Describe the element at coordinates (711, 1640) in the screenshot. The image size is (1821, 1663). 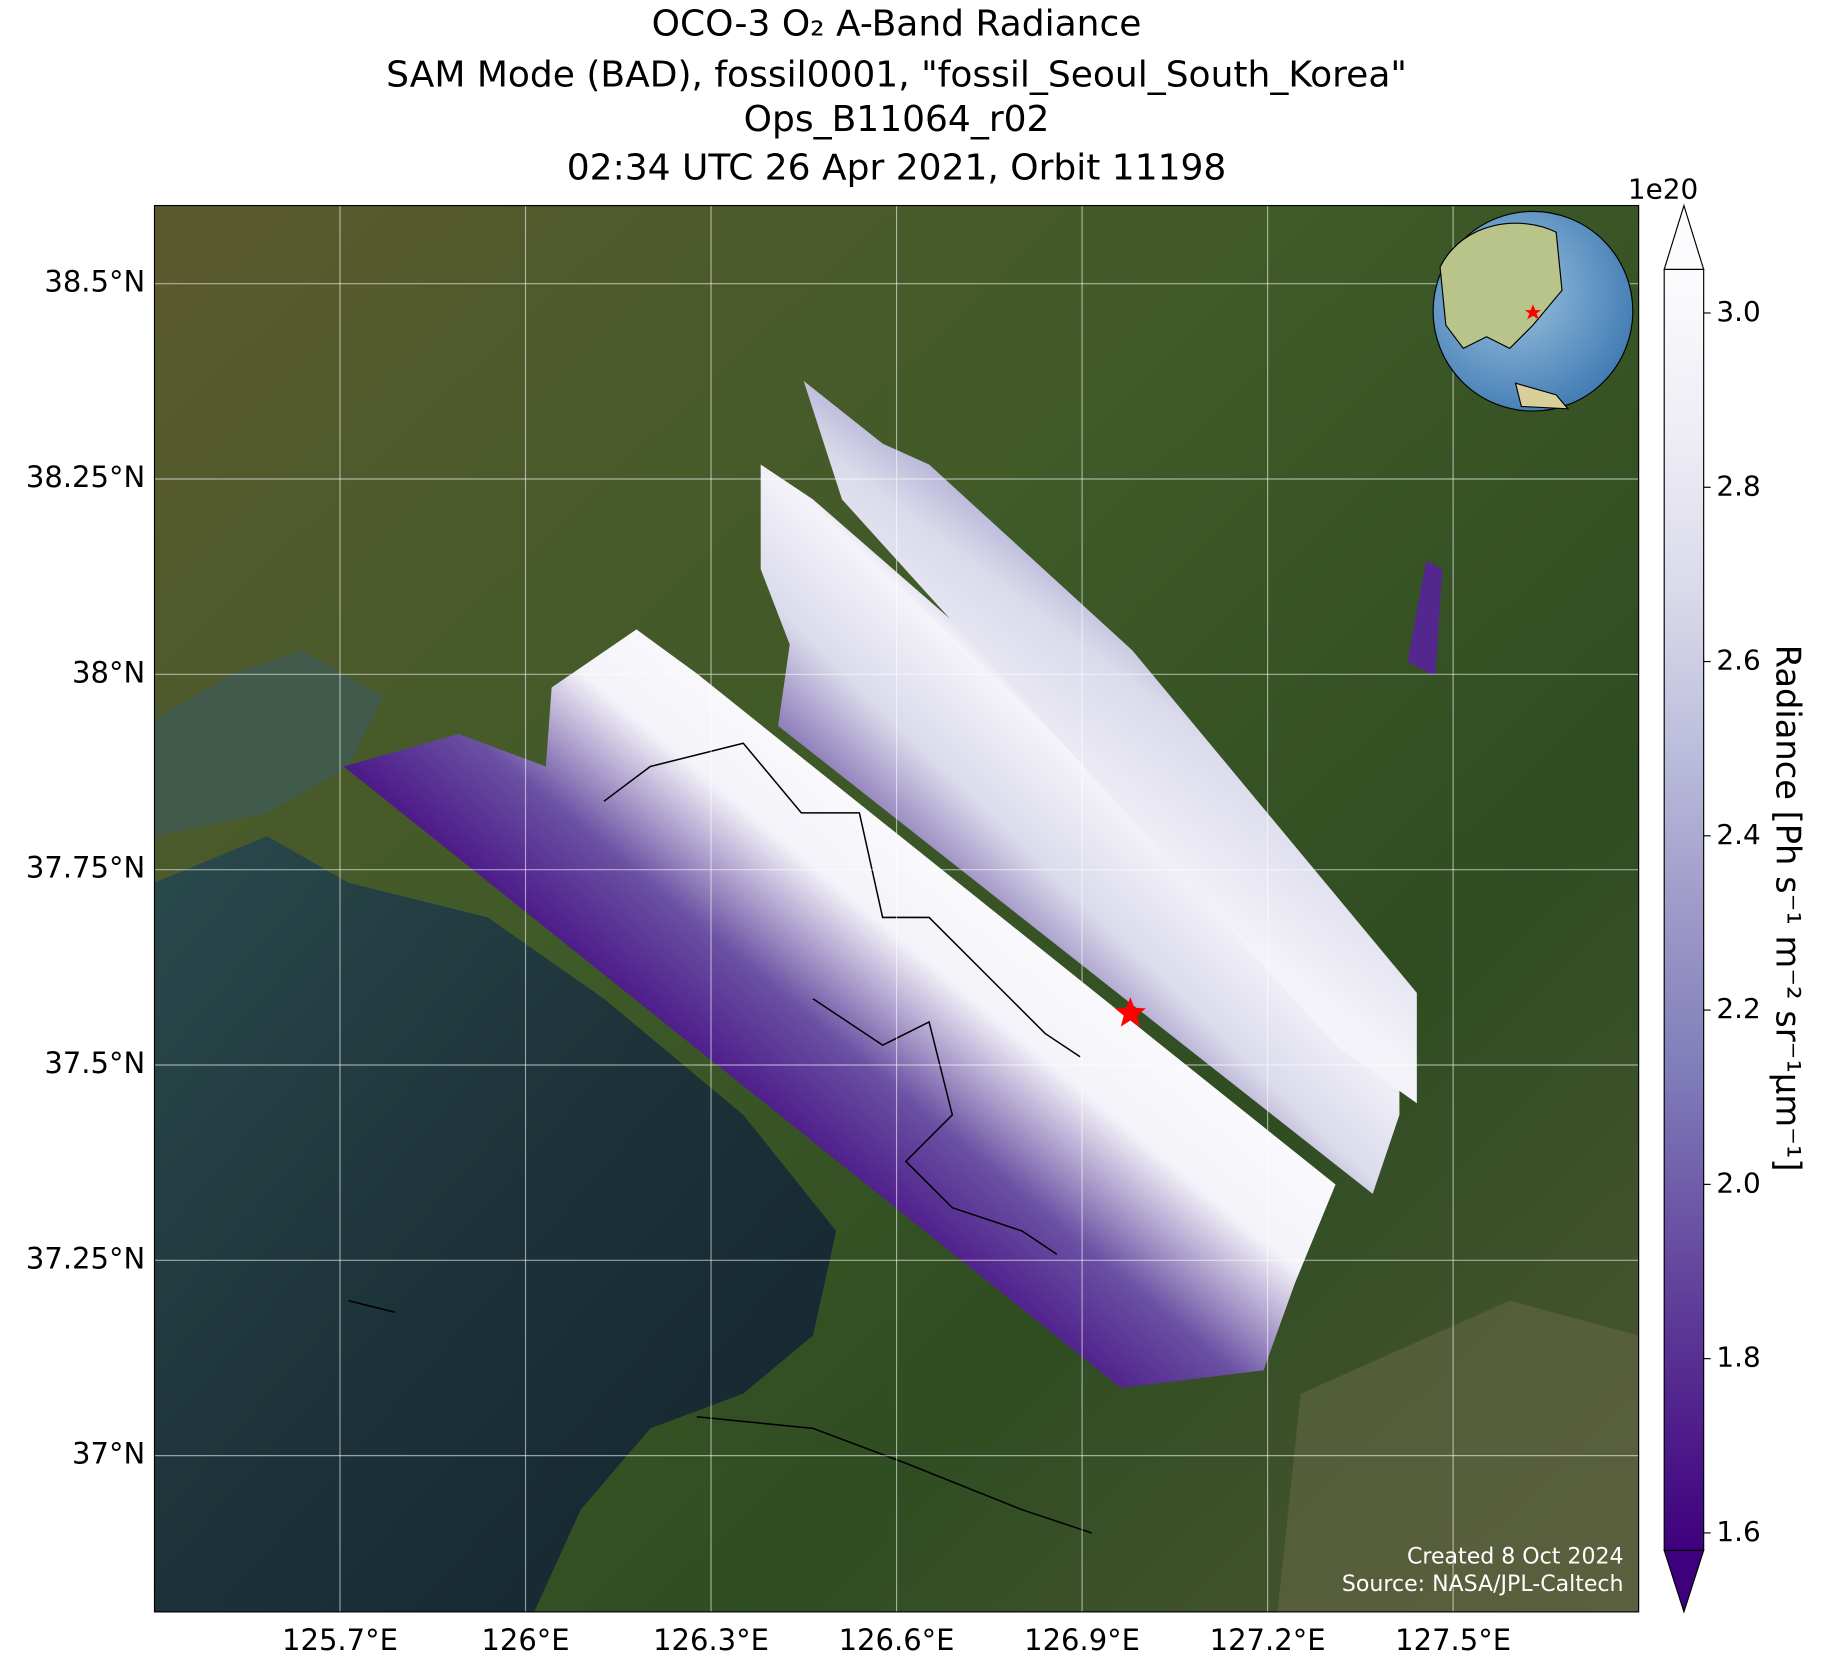
I see `x-tick-label: 126.3°E` at that location.